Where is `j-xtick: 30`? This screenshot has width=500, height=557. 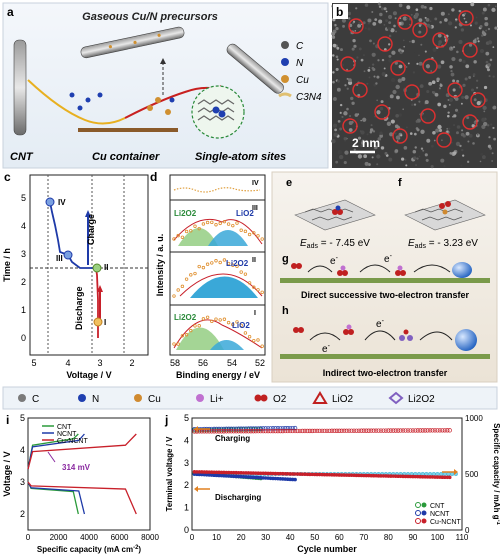 j-xtick: 30 is located at coordinates (265, 537).